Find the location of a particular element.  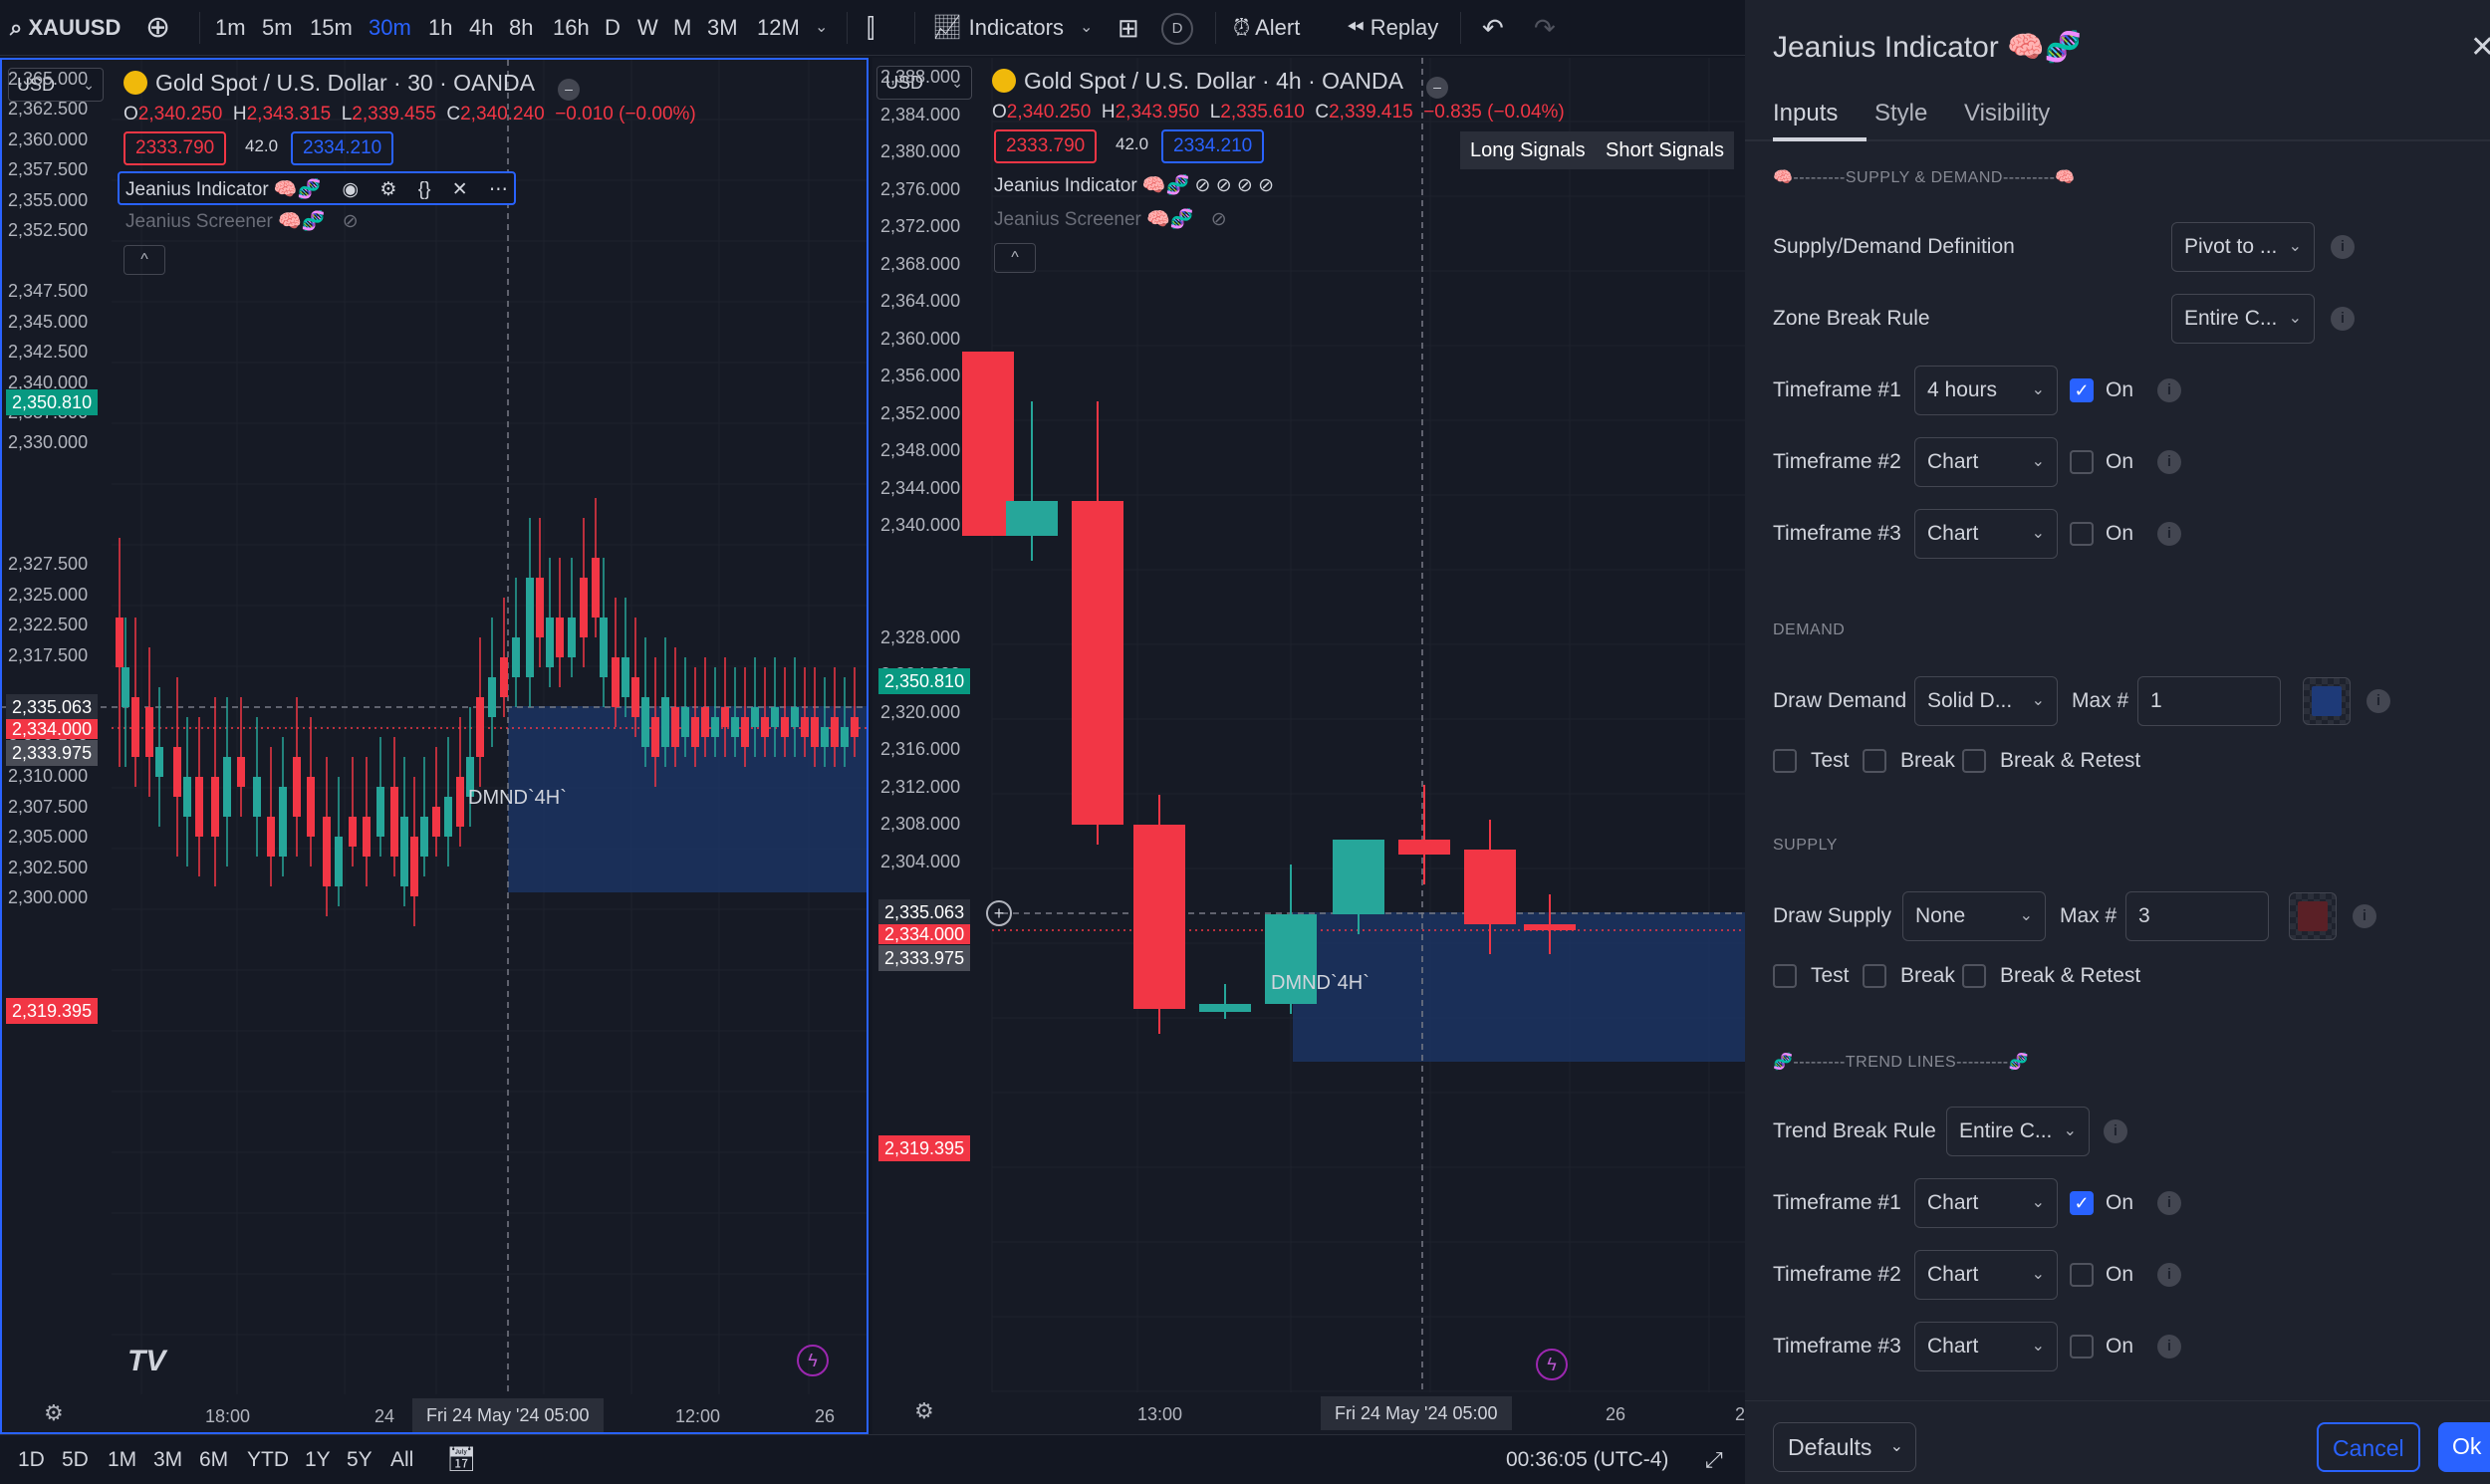

demand-color-swatch is located at coordinates (2327, 701).